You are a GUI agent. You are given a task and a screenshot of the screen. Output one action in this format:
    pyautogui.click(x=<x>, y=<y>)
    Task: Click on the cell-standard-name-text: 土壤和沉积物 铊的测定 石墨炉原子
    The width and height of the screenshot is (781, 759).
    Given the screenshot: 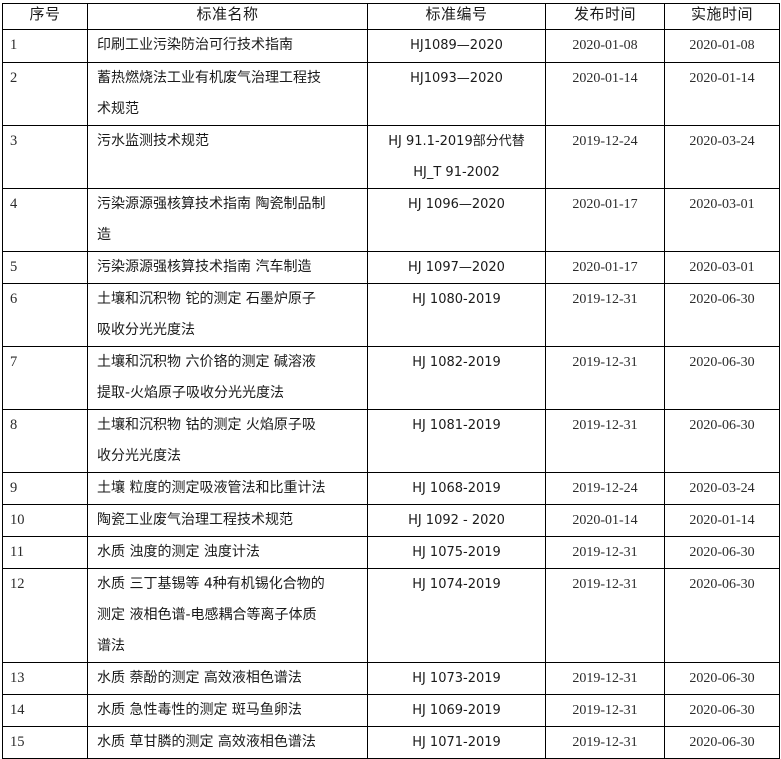 What is the action you would take?
    pyautogui.click(x=206, y=299)
    